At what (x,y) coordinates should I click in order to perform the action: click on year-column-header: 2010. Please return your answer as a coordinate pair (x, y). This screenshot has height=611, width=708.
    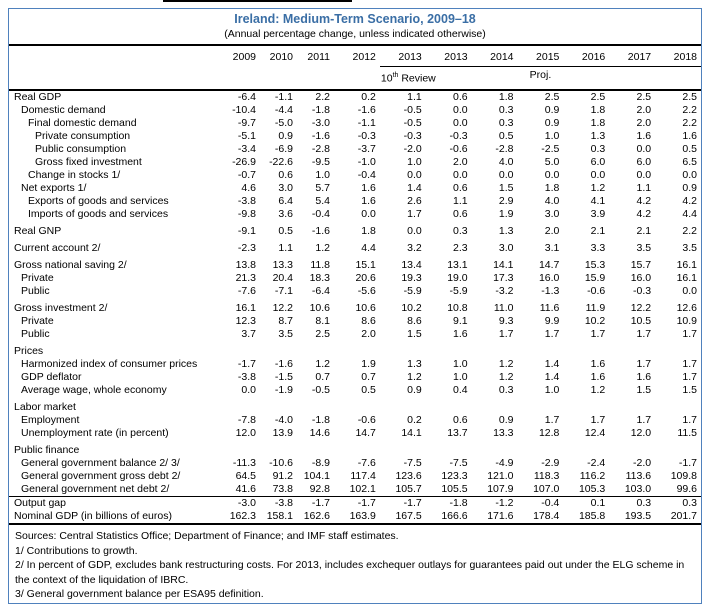
    Looking at the image, I should click on (281, 57).